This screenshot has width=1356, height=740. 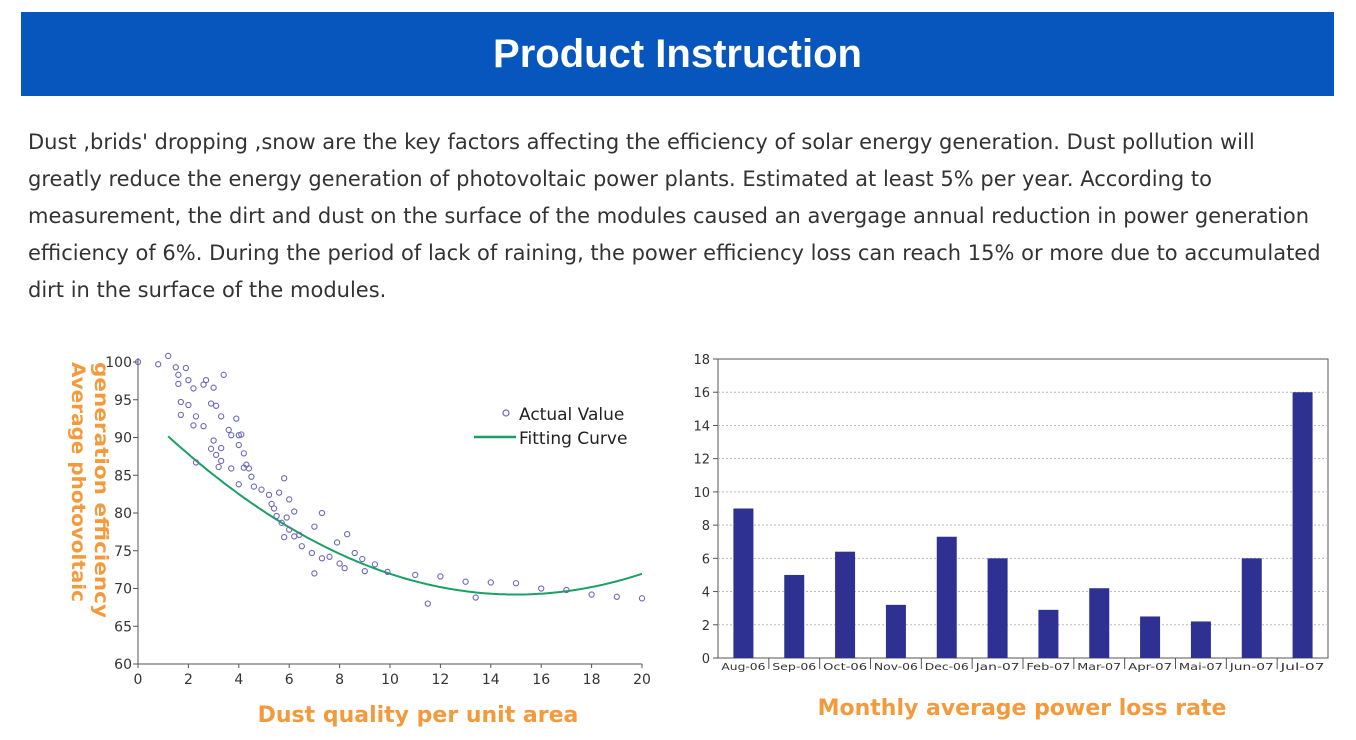 What do you see at coordinates (1099, 667) in the screenshot?
I see `x-tick-label: Mar-07` at bounding box center [1099, 667].